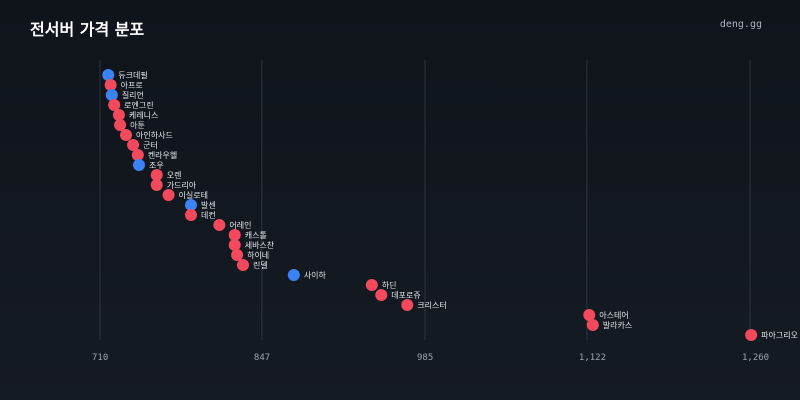 This screenshot has width=800, height=400. What do you see at coordinates (137, 125) in the screenshot?
I see `point-label: 아툰` at bounding box center [137, 125].